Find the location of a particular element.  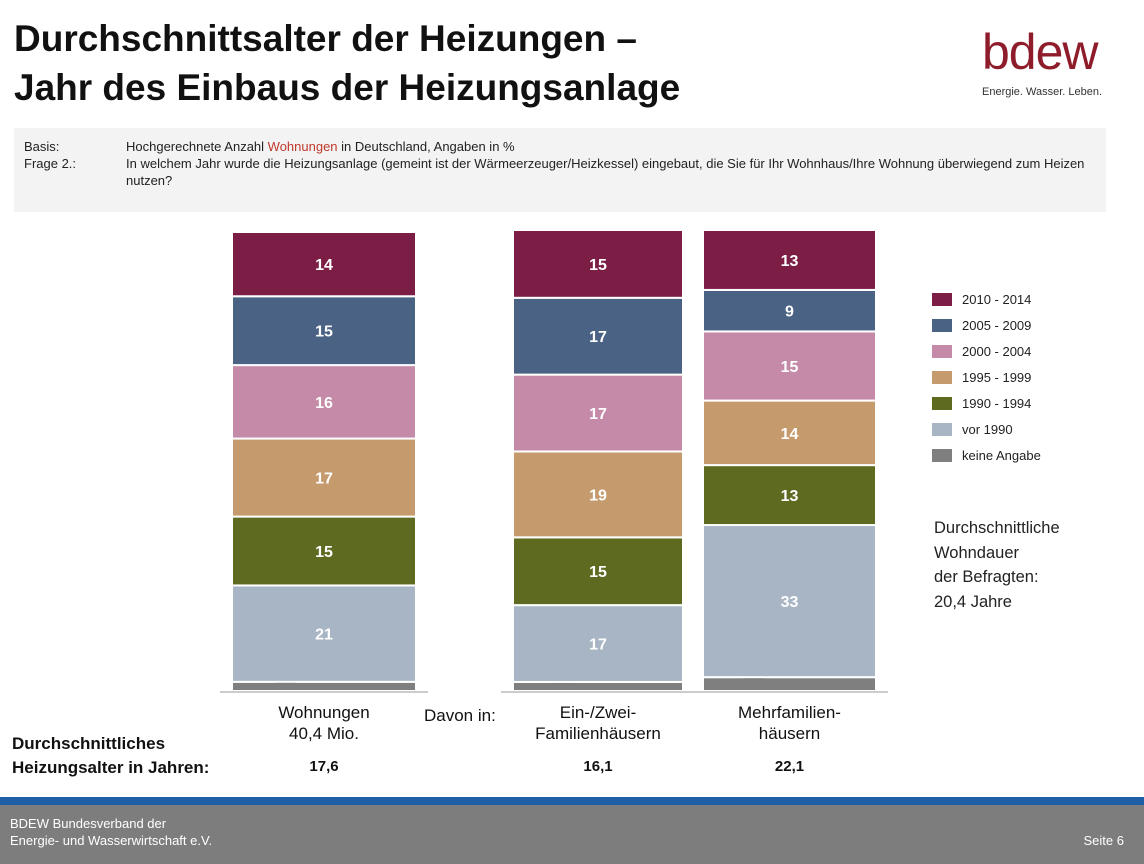

davon-label: Davon in: is located at coordinates (460, 715).